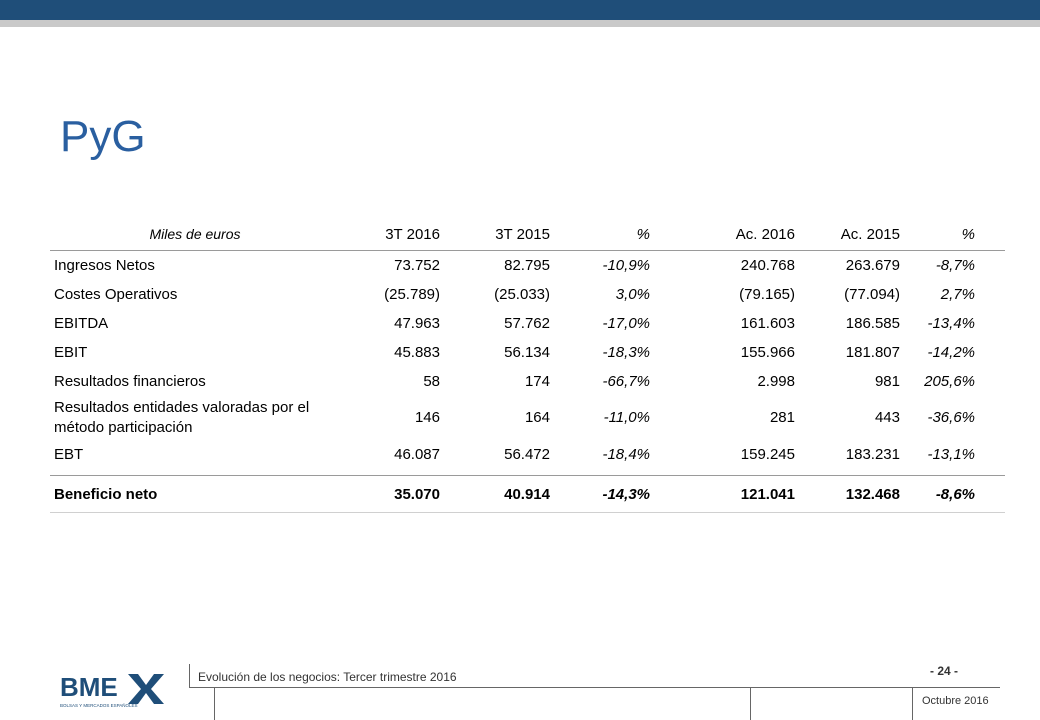 This screenshot has width=1040, height=720. Describe the element at coordinates (955, 701) in the screenshot. I see `footer-date: Octubre 2016` at that location.